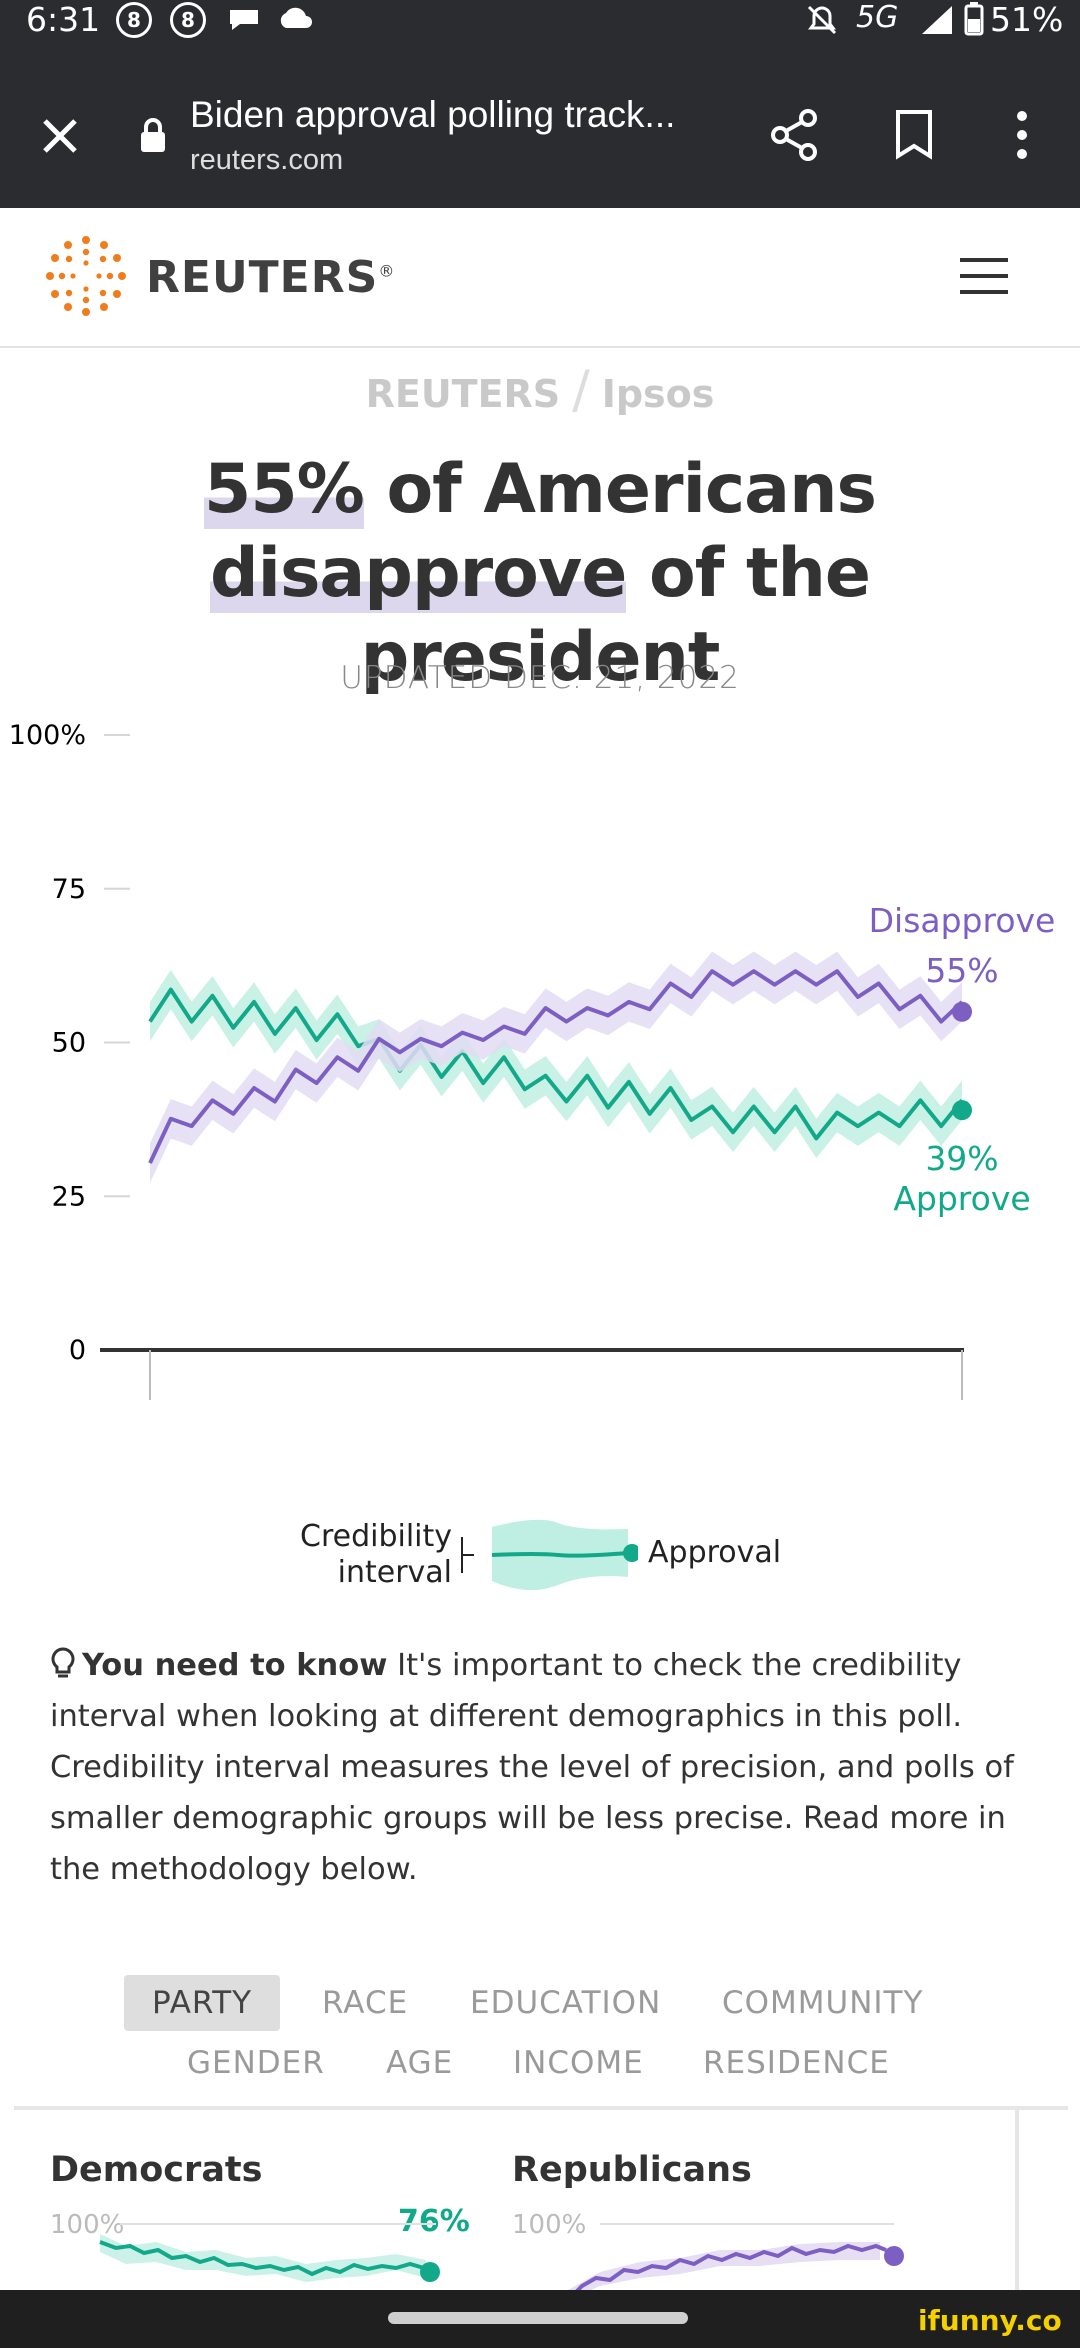 The height and width of the screenshot is (2348, 1080). Describe the element at coordinates (420, 2063) in the screenshot. I see `tab-age: AGE` at that location.